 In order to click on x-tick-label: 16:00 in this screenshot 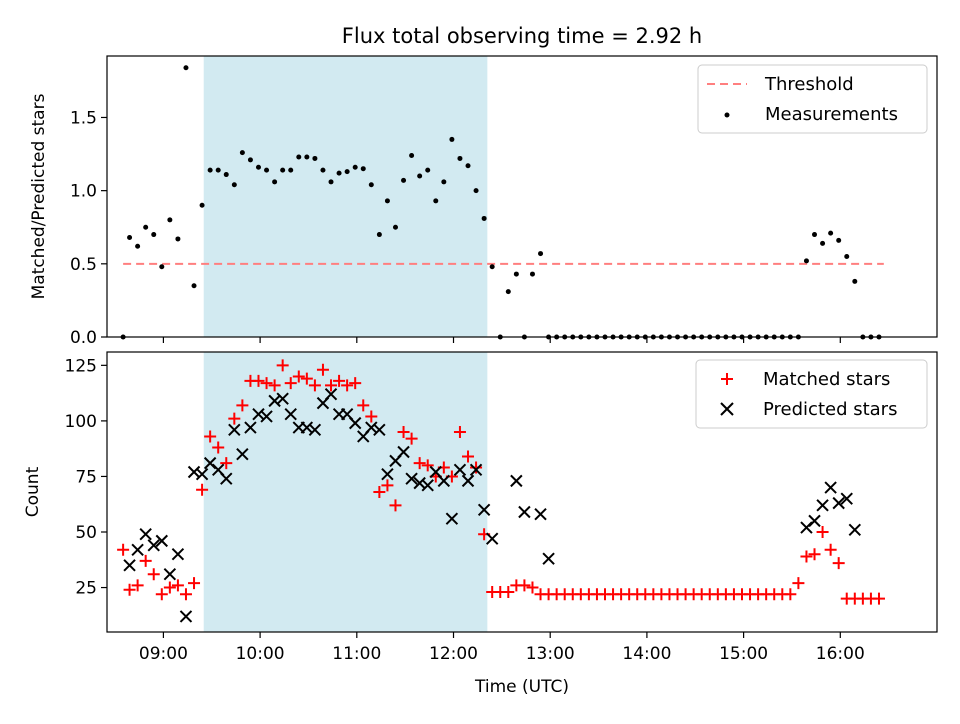, I will do `click(840, 654)`.